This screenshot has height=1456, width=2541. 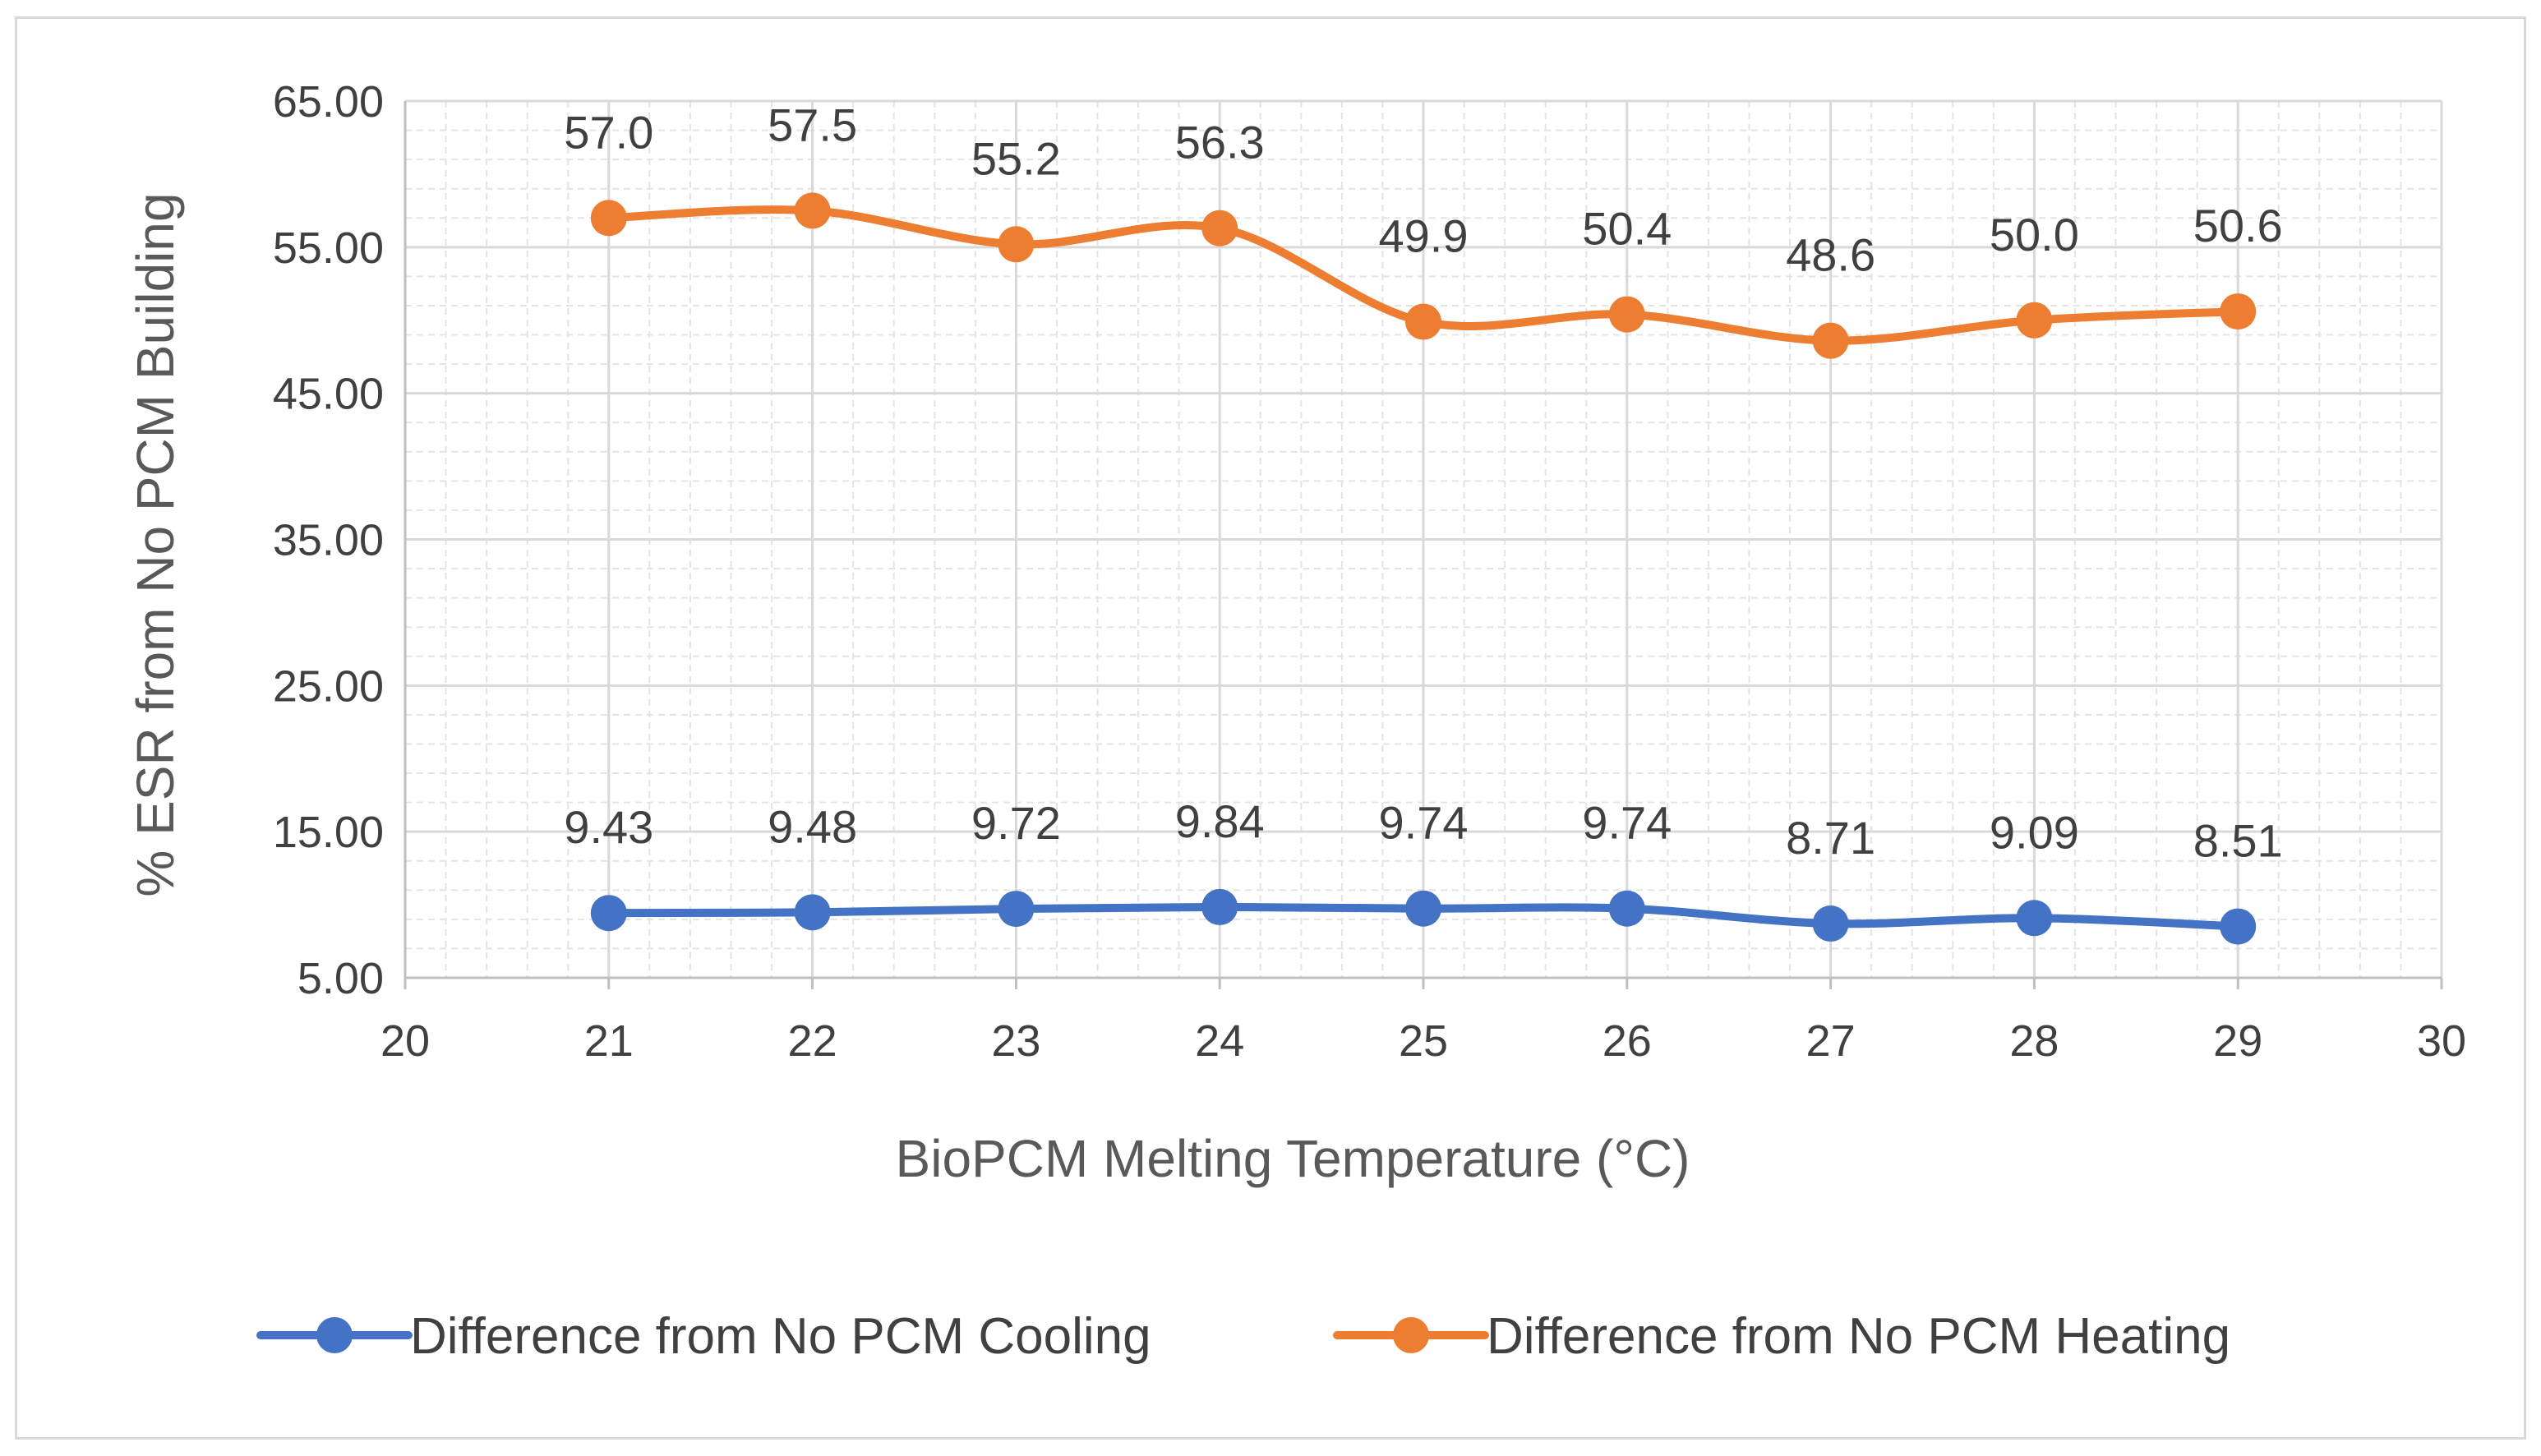 What do you see at coordinates (328, 248) in the screenshot?
I see `y-tick-label: 55.00` at bounding box center [328, 248].